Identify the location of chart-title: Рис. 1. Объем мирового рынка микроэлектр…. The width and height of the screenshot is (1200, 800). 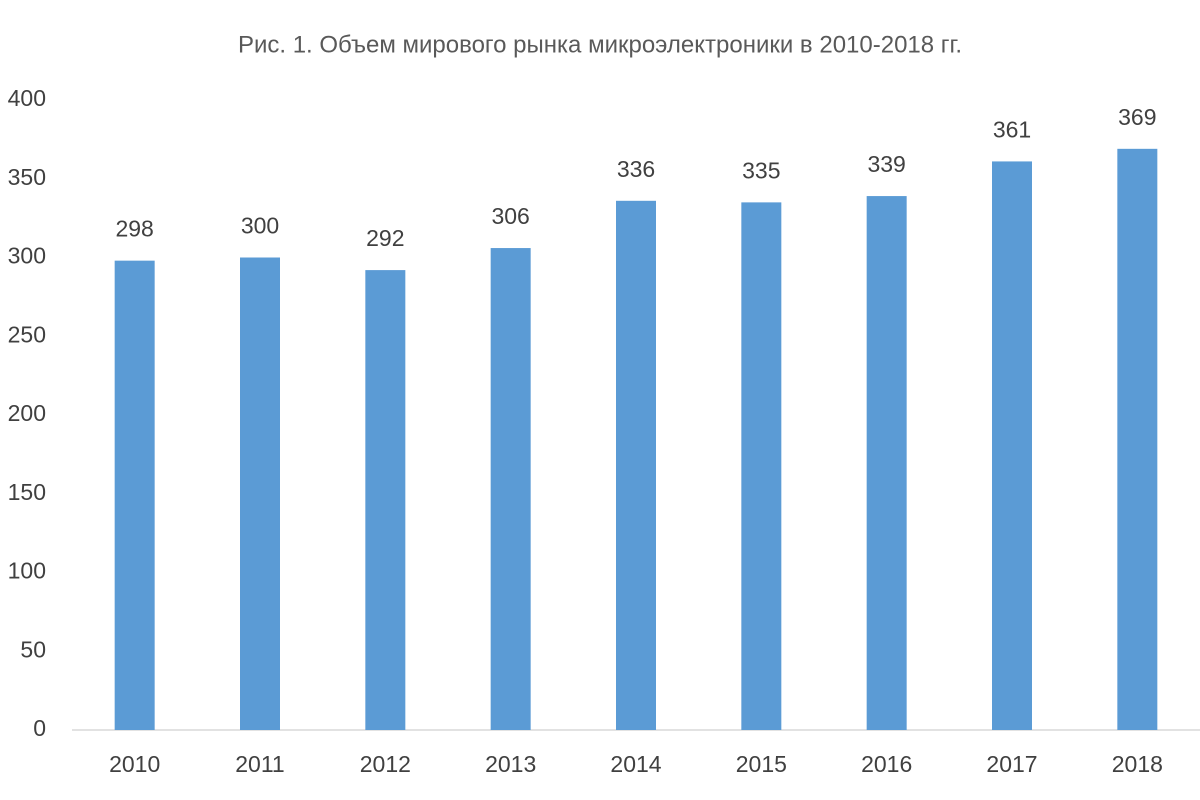
(600, 44).